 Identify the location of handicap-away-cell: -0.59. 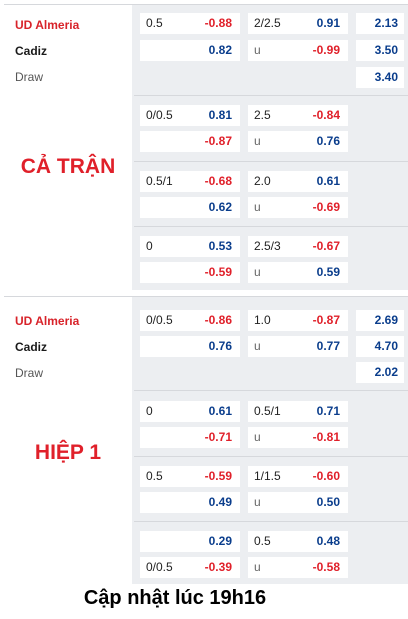
(190, 272).